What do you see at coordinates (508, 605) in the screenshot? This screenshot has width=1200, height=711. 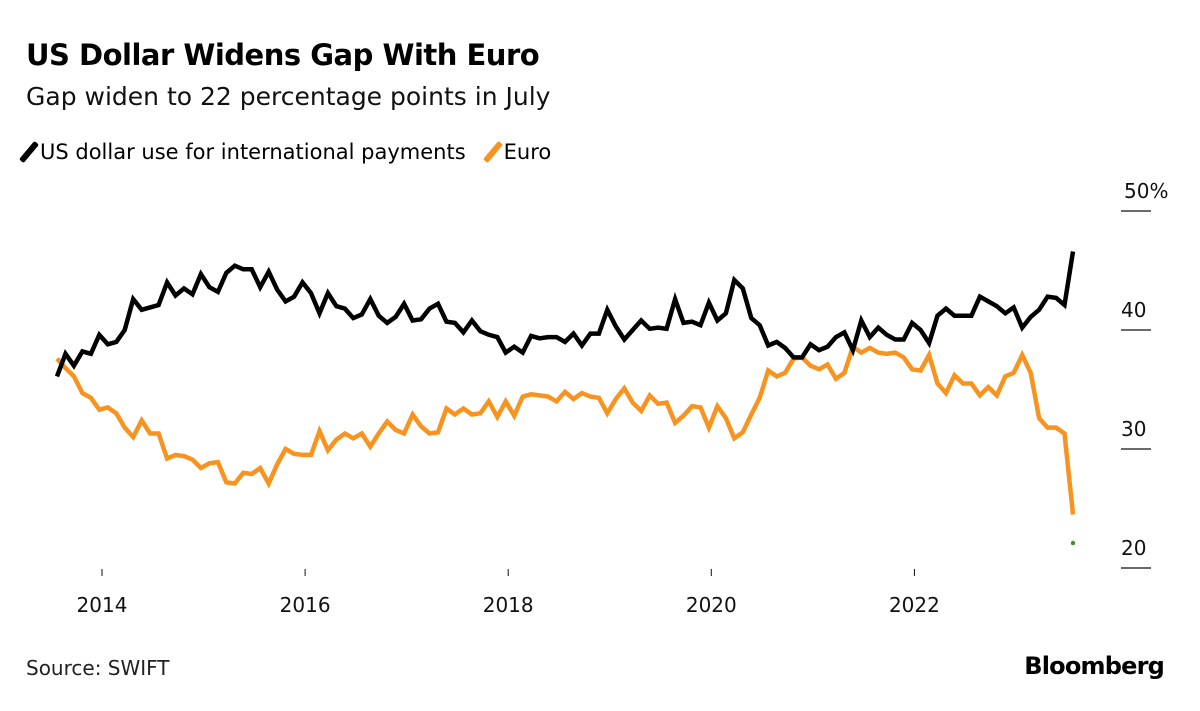 I see `x-tick-label: 2018` at bounding box center [508, 605].